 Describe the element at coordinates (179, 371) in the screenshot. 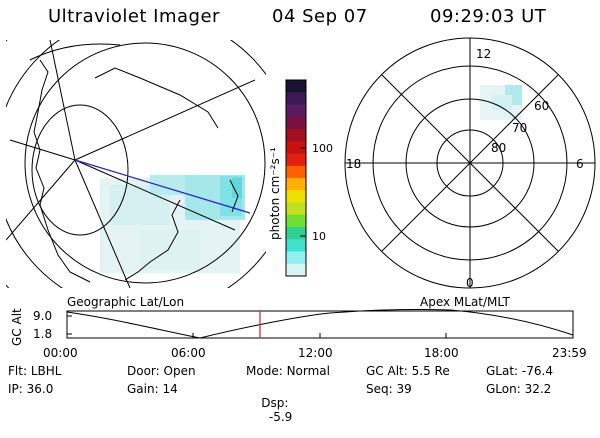

I see `door-value: Open` at that location.